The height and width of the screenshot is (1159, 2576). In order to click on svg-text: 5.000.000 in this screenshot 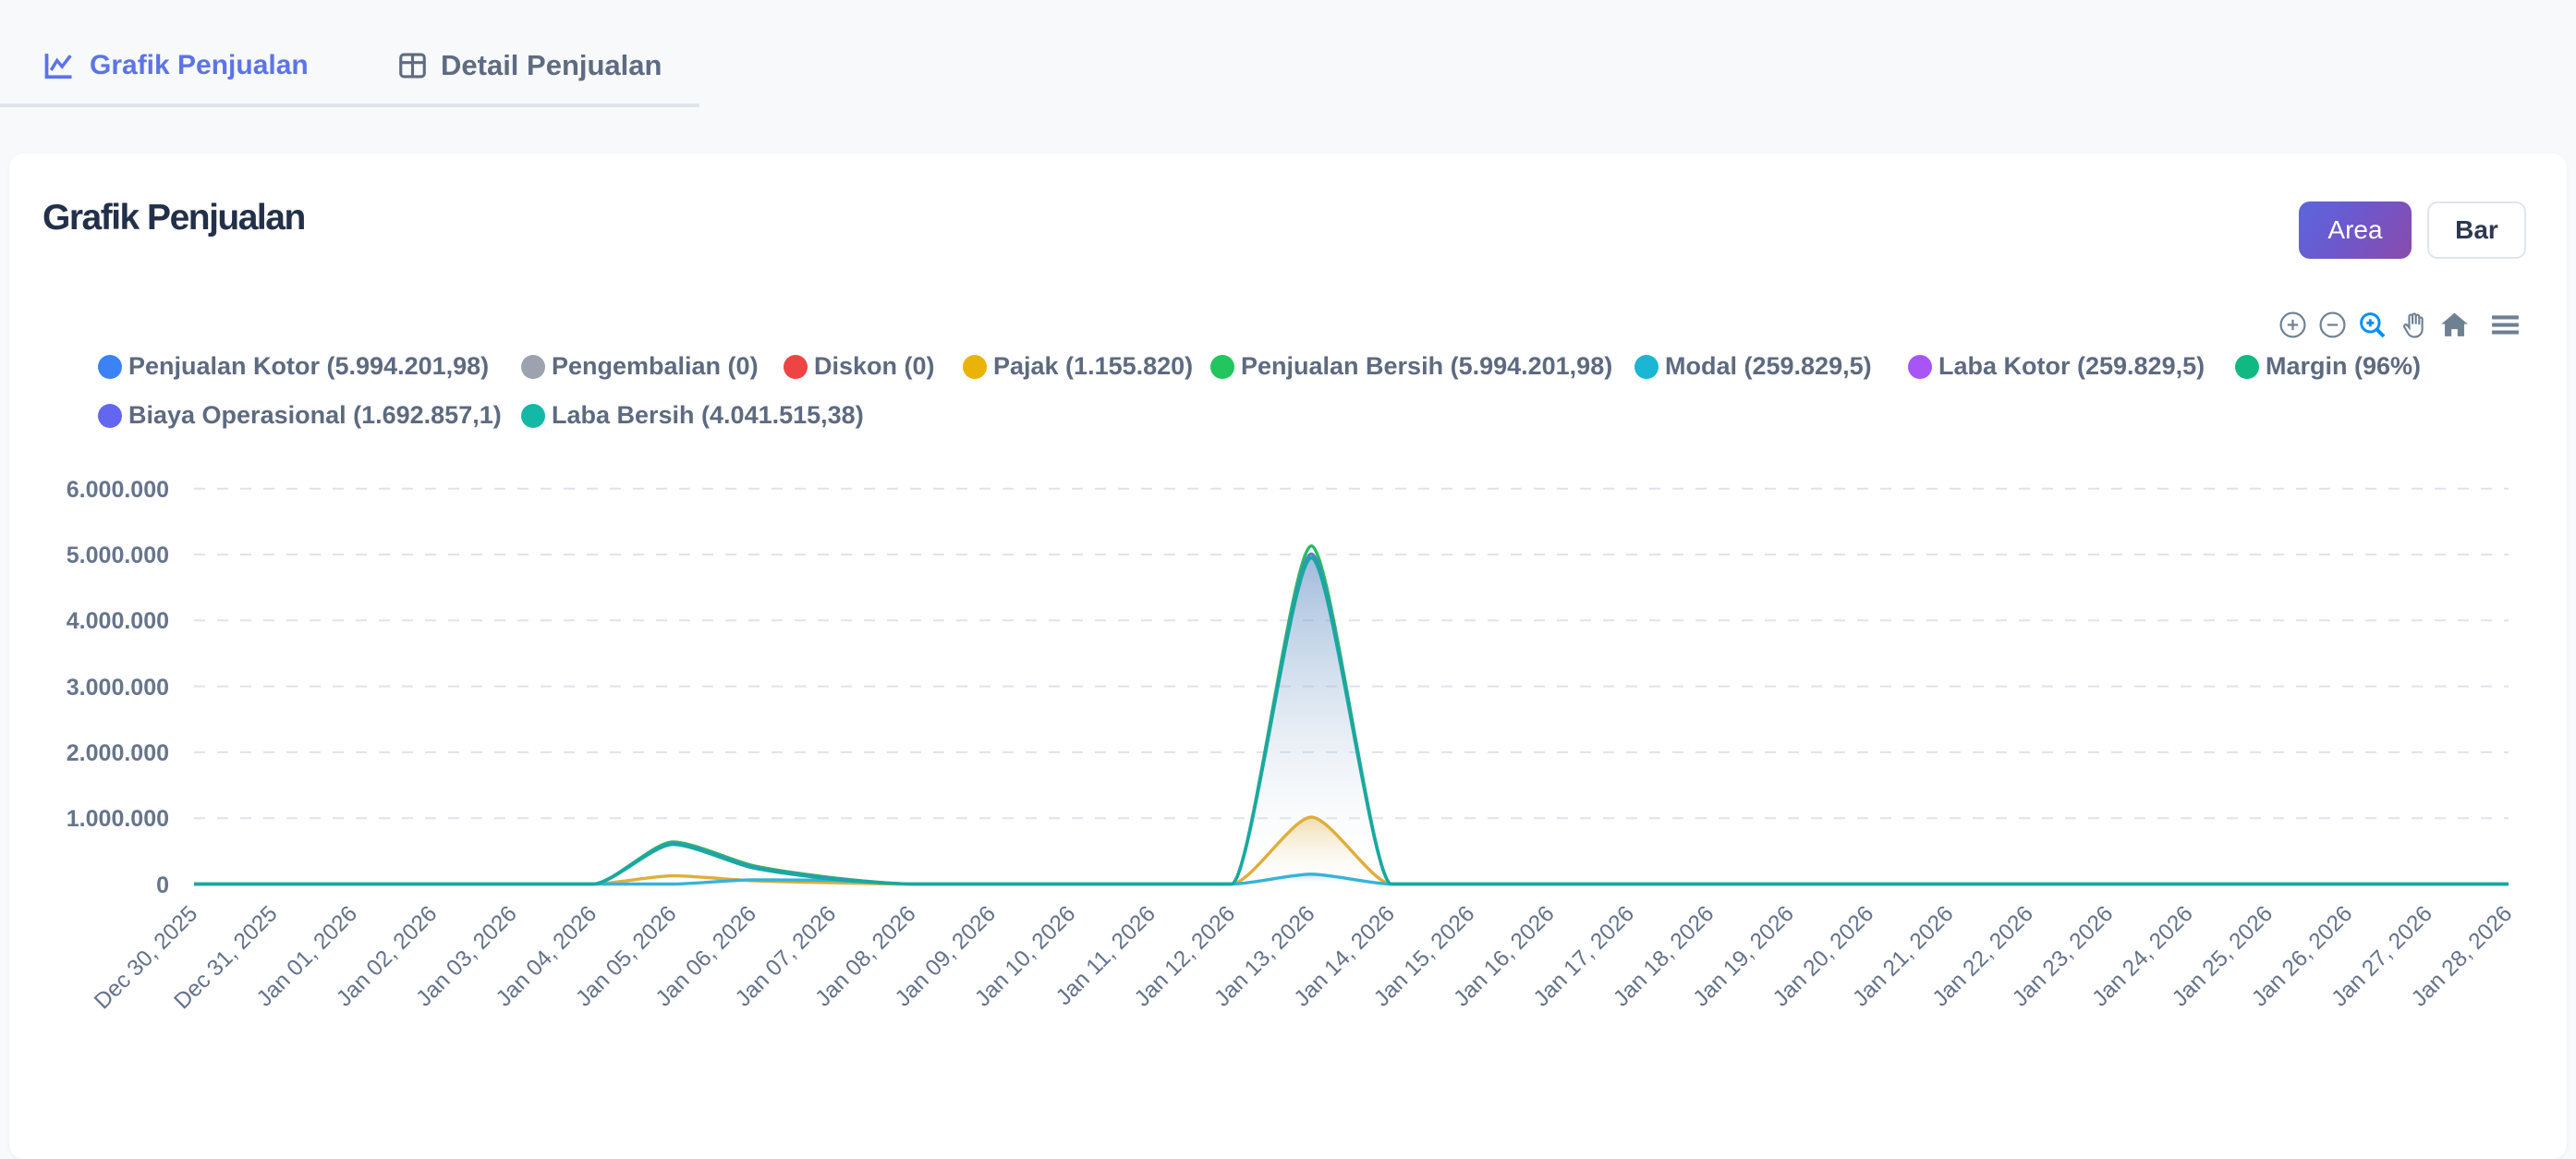, I will do `click(118, 555)`.